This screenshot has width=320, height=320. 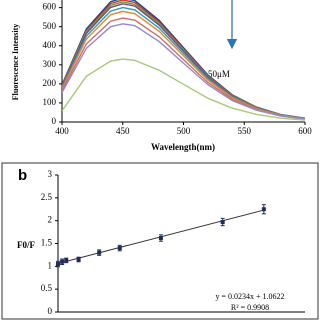 I want to click on y-axis-label: F0/F, so click(x=26, y=245).